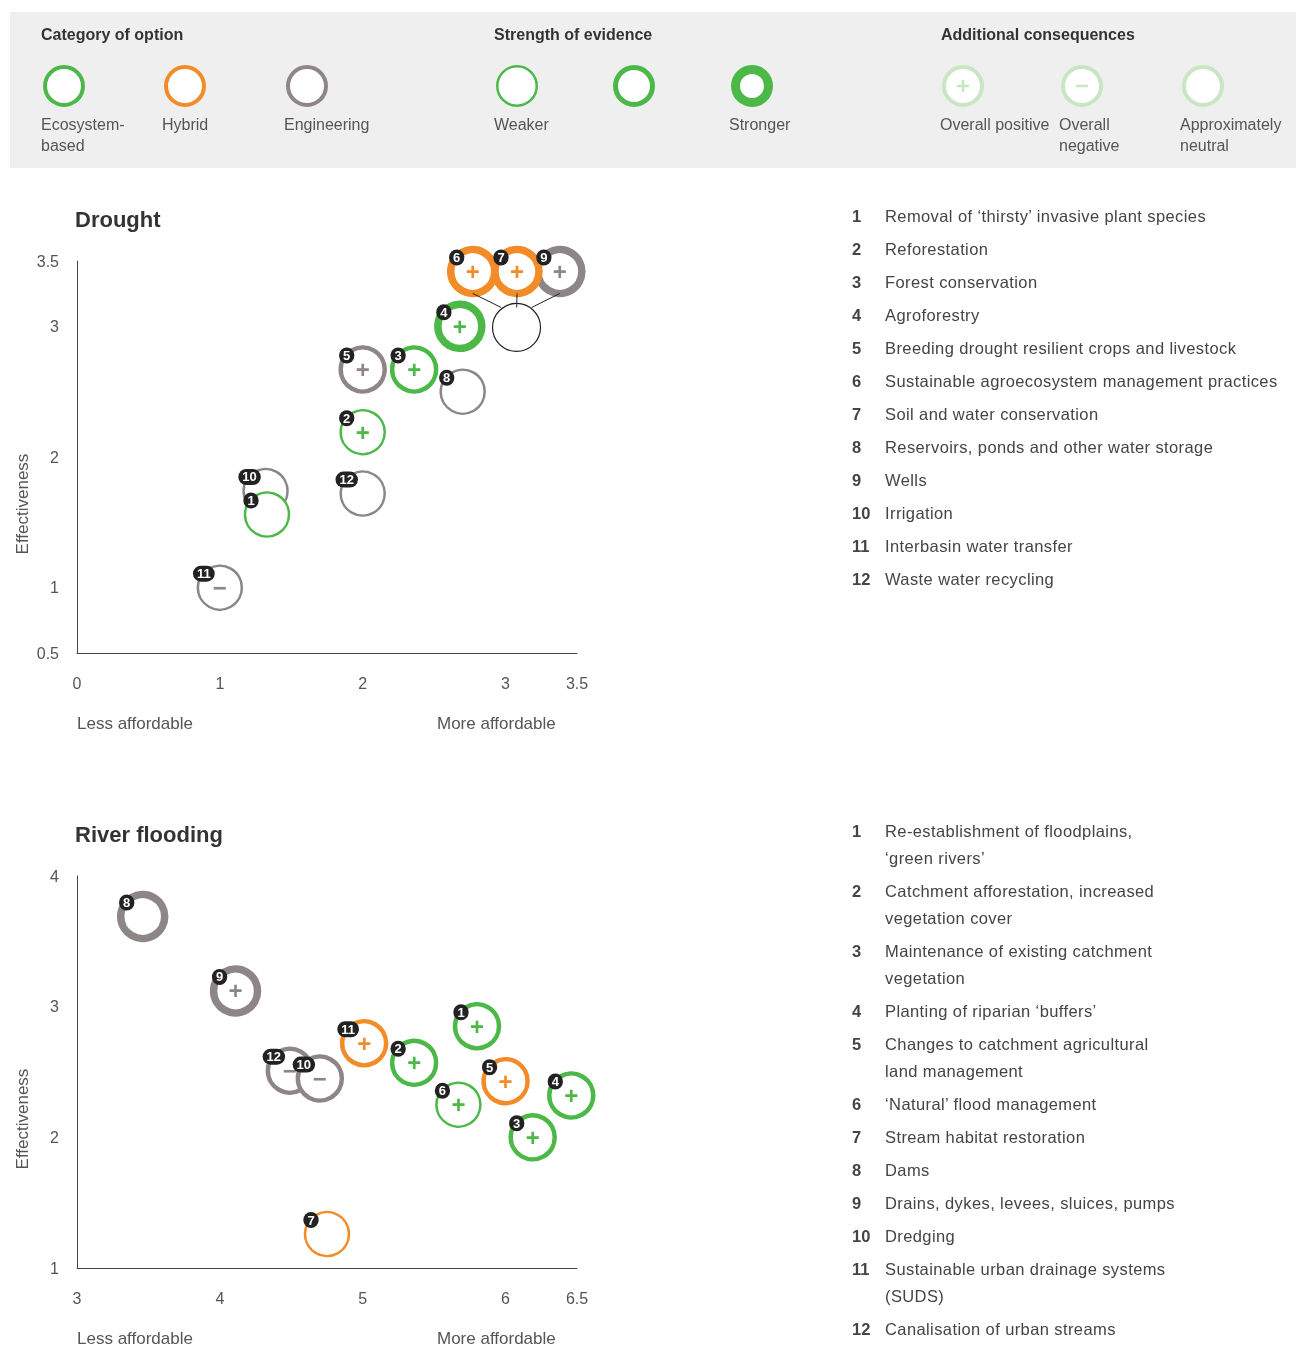  What do you see at coordinates (1033, 447) in the screenshot?
I see `text: 8 Reservoirs, ponds and other water storage` at bounding box center [1033, 447].